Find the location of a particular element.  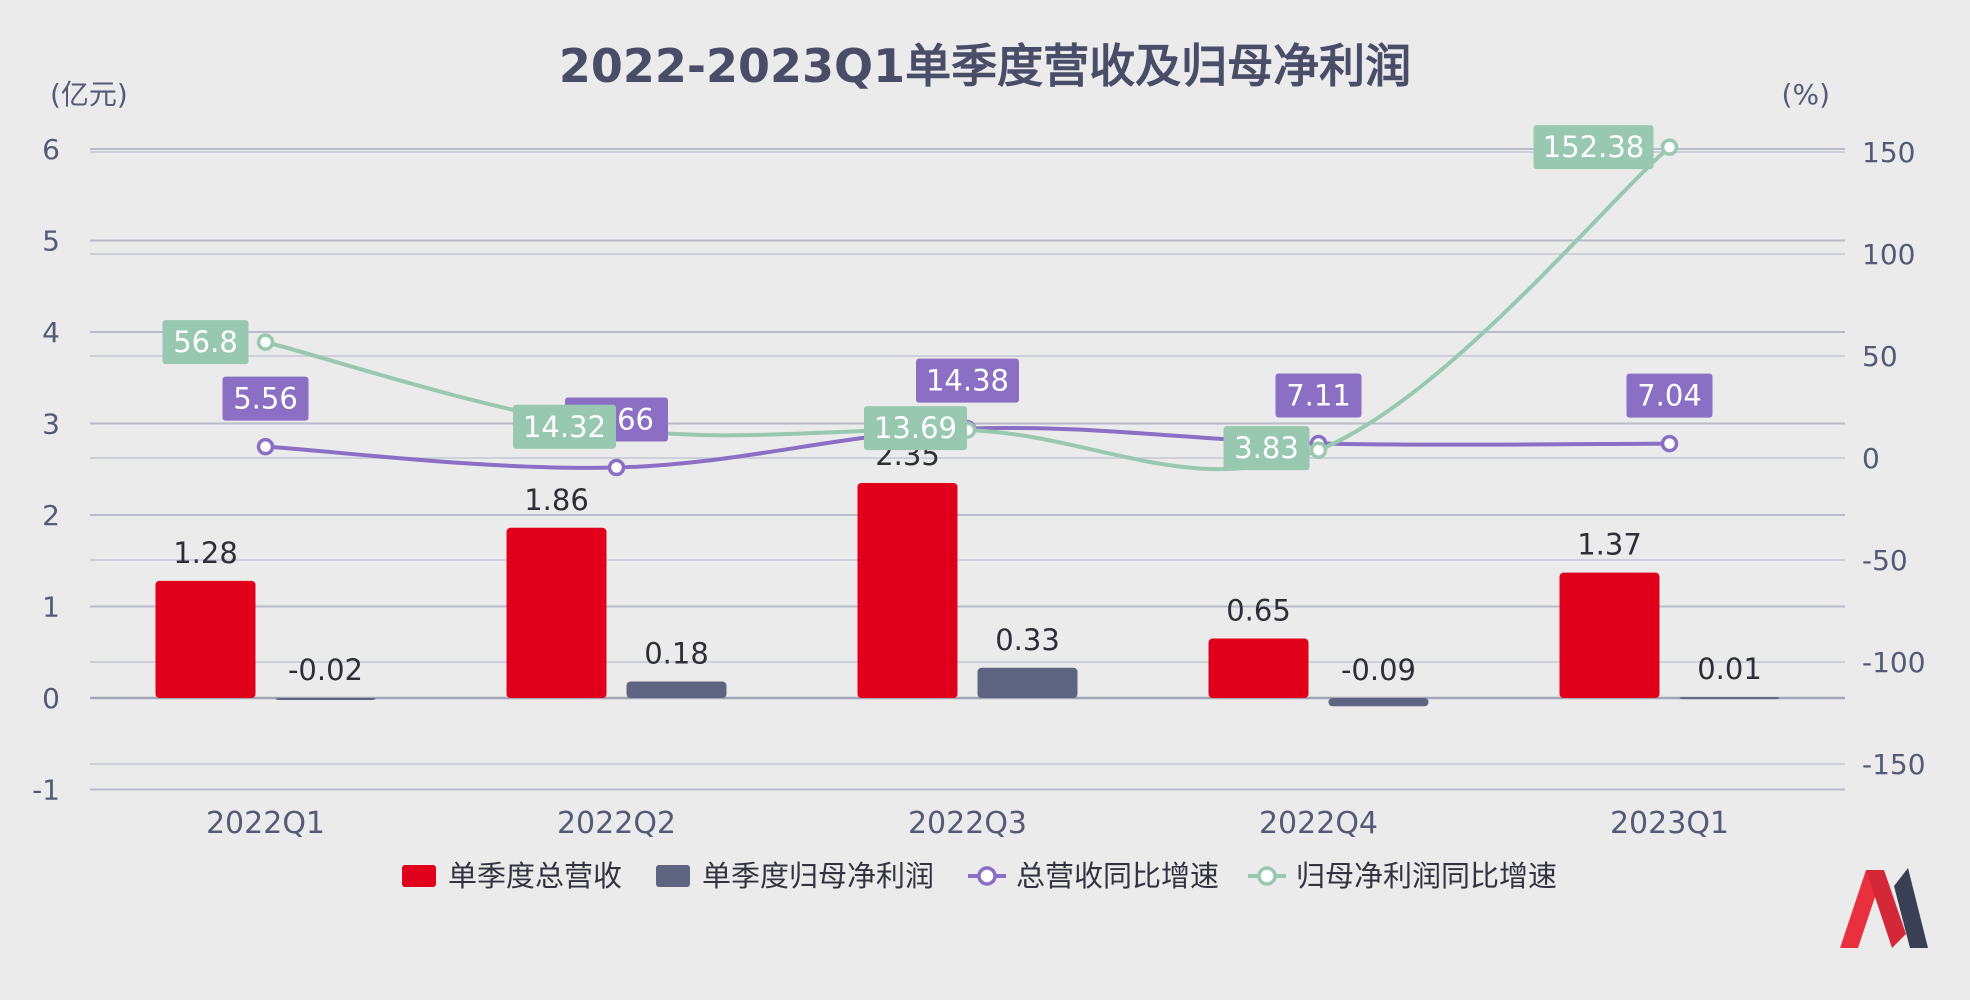

left-tick-label: 4 is located at coordinates (51, 332).